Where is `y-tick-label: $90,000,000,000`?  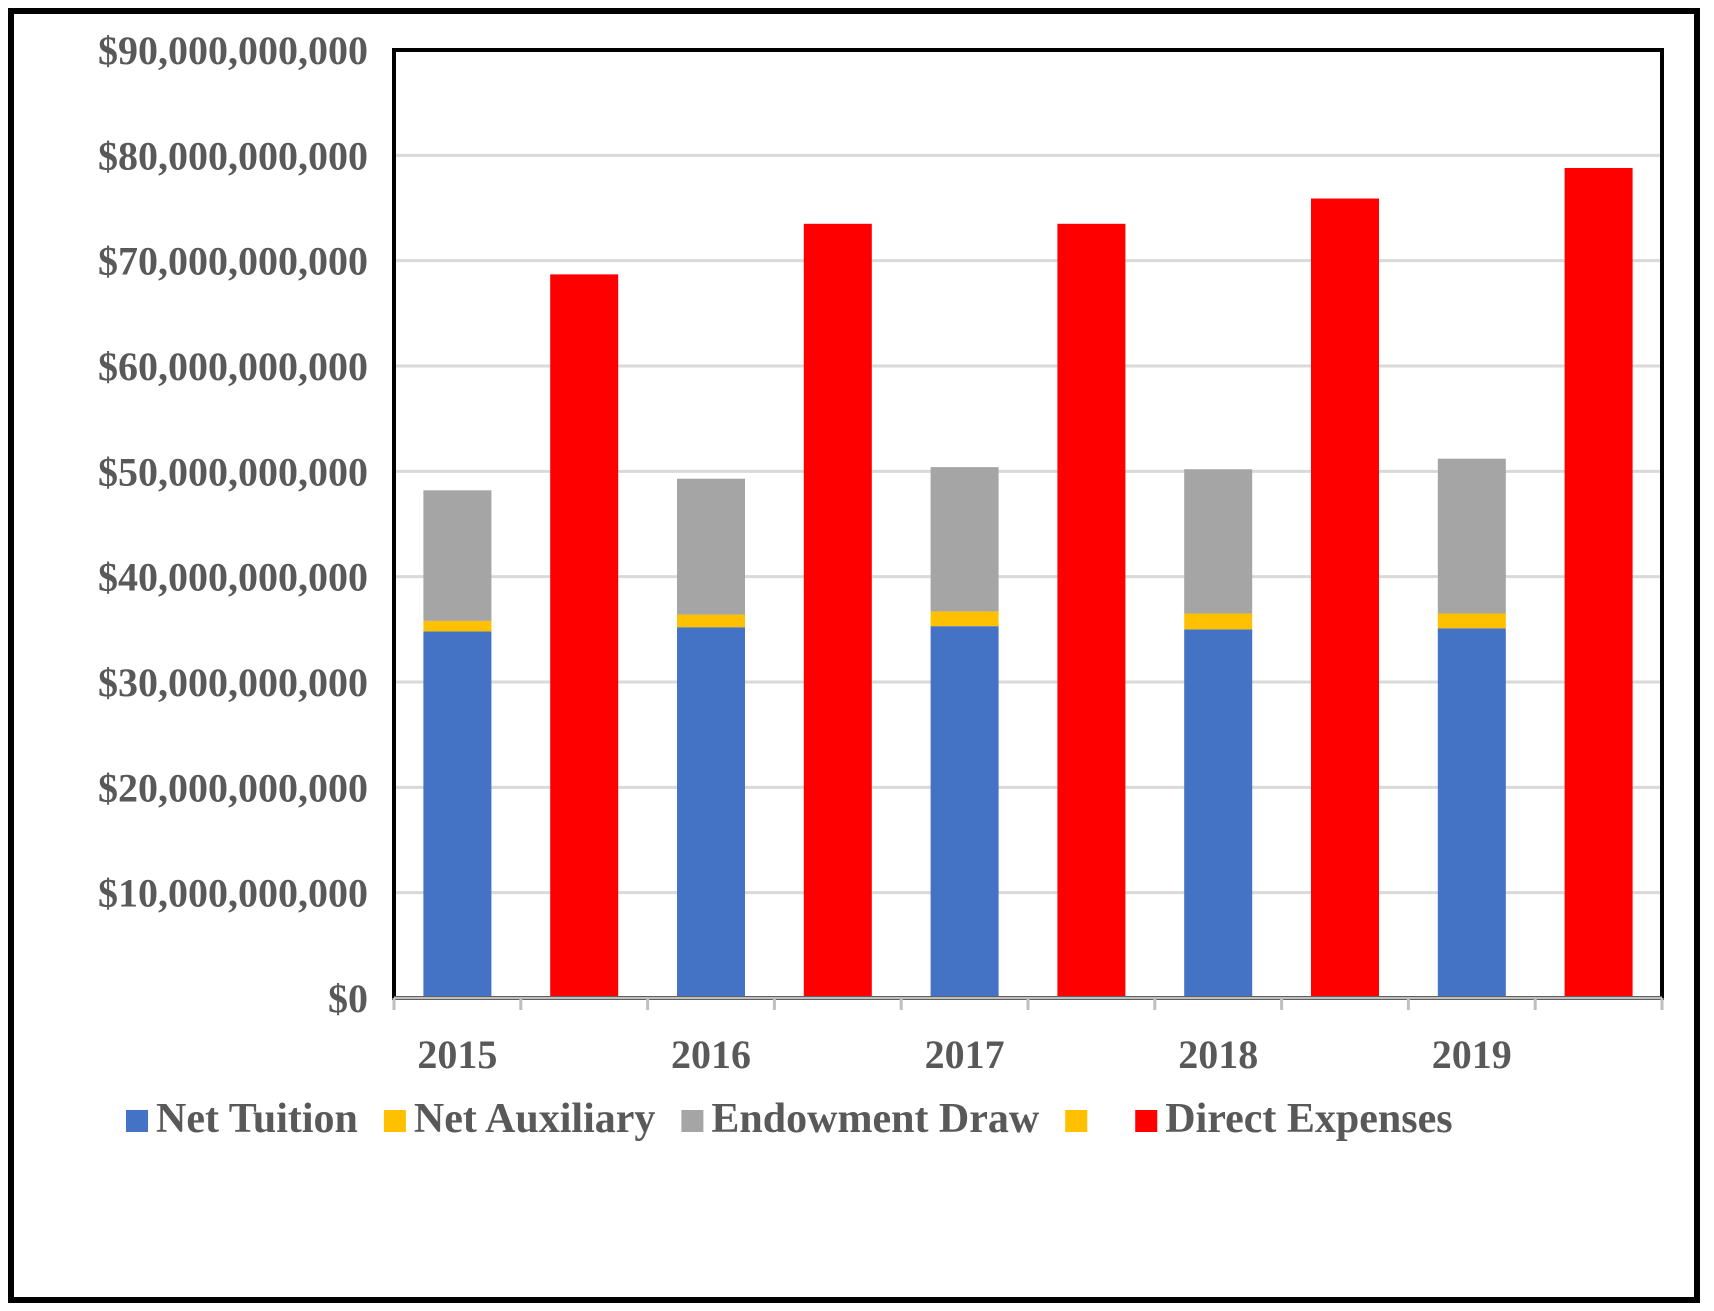 y-tick-label: $90,000,000,000 is located at coordinates (233, 50).